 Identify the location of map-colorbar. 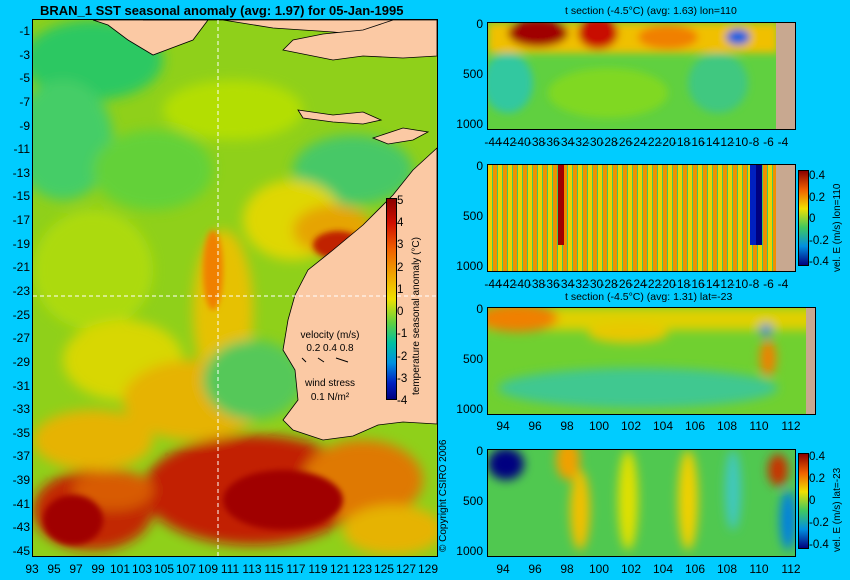
(391, 299).